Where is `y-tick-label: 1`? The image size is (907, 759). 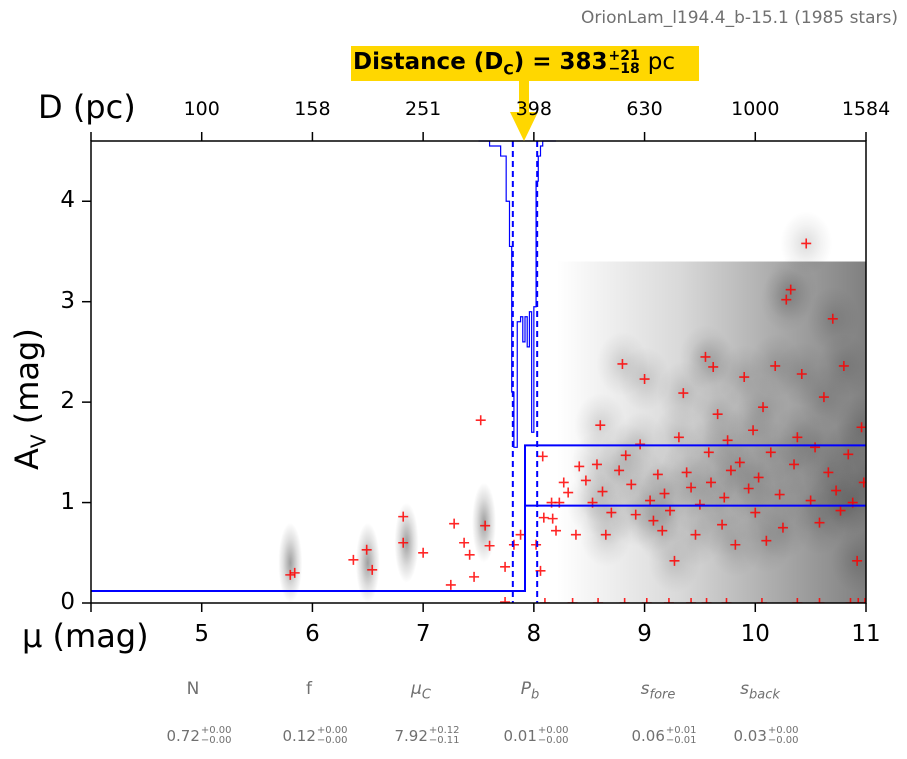 y-tick-label: 1 is located at coordinates (67, 501).